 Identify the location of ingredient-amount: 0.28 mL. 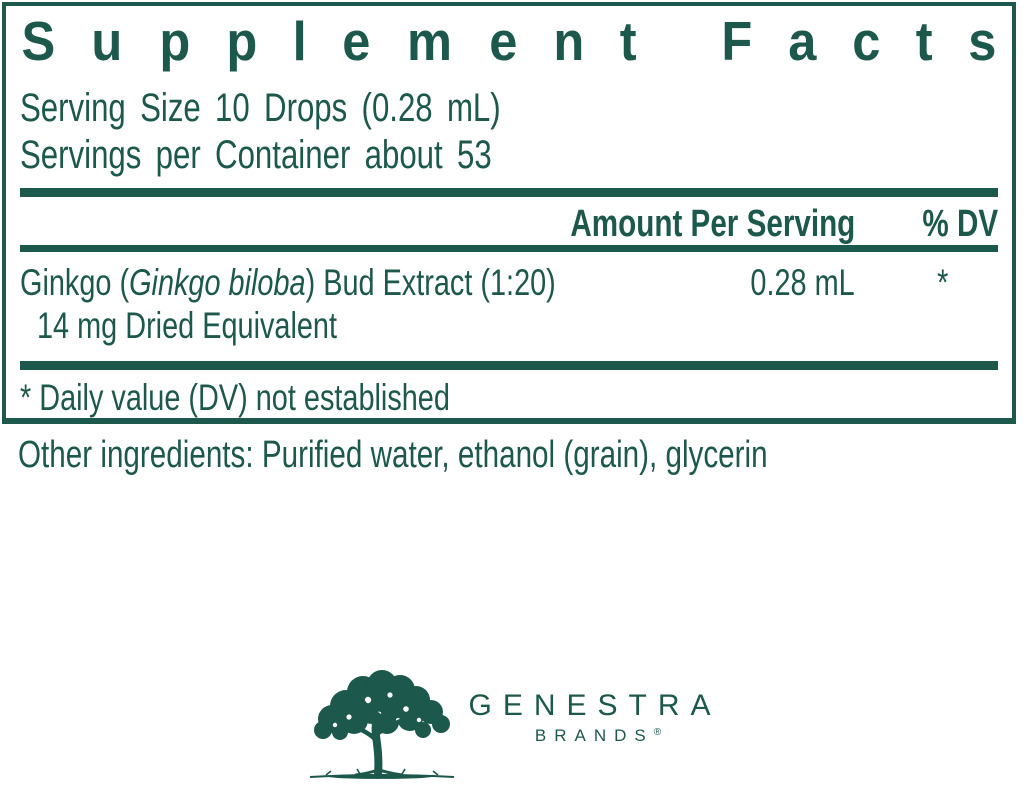
(802, 282).